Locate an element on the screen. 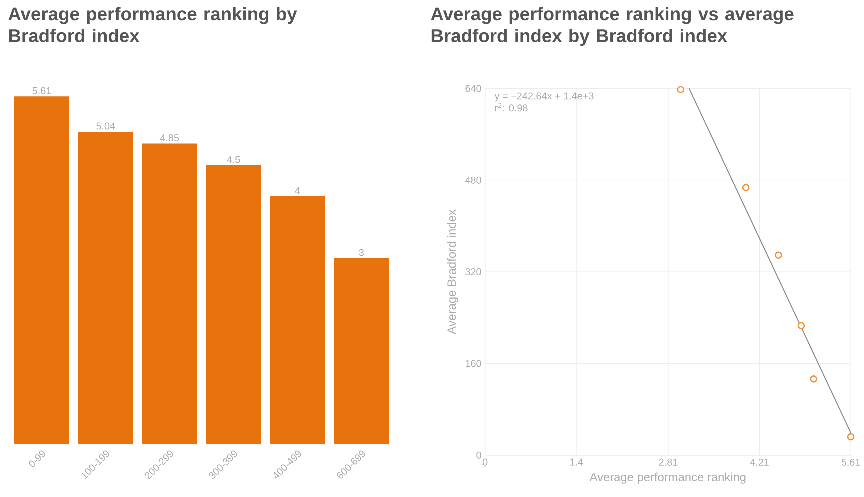 The image size is (864, 497). y-tick-label: 640 is located at coordinates (474, 88).